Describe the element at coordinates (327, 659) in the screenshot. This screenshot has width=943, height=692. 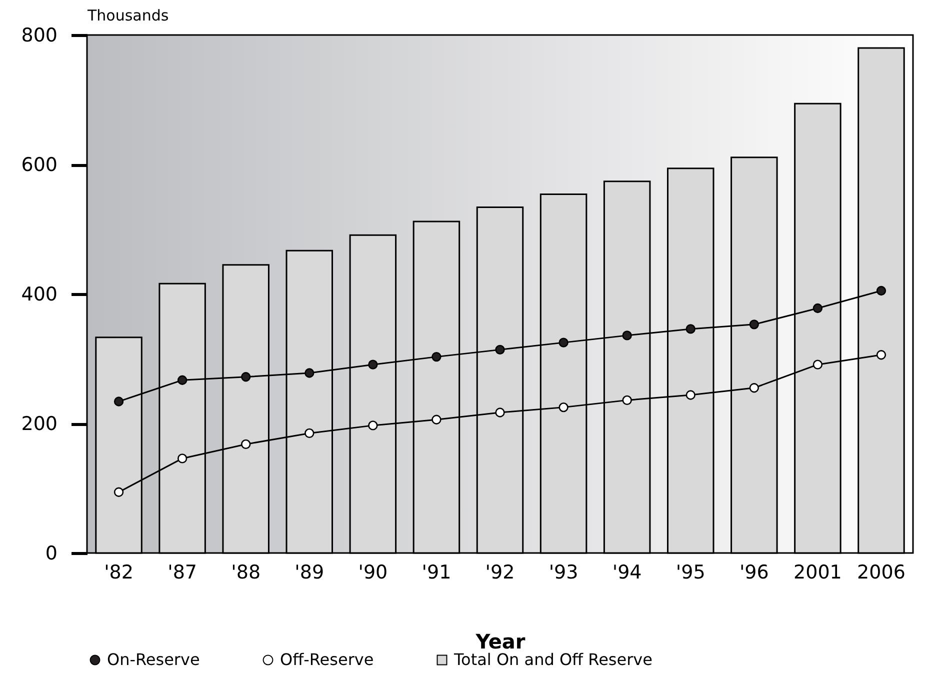
I see `legend-label: Off-Reserve` at that location.